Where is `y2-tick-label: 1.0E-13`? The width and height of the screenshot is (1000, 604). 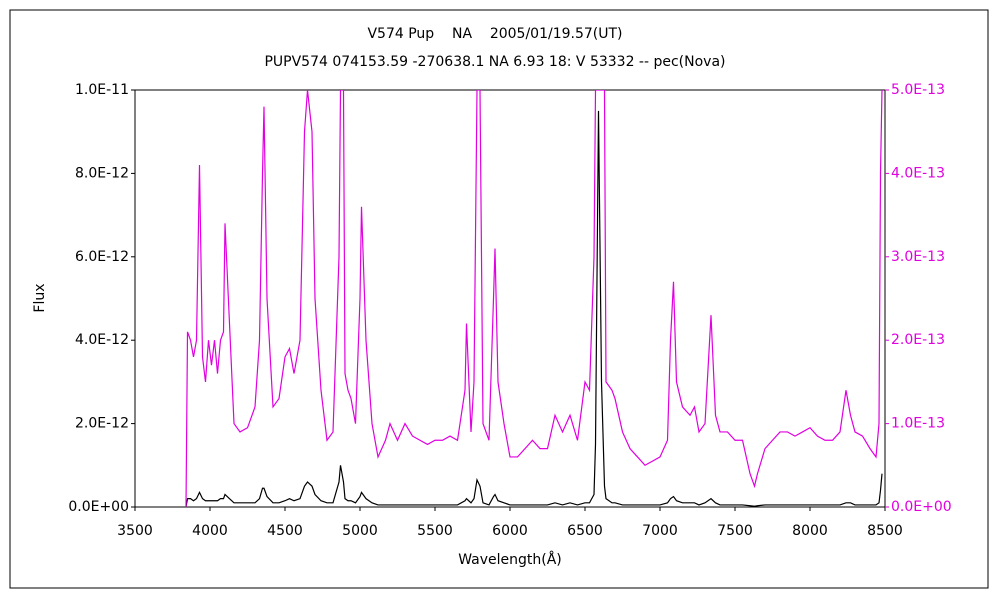 y2-tick-label: 1.0E-13 is located at coordinates (918, 424).